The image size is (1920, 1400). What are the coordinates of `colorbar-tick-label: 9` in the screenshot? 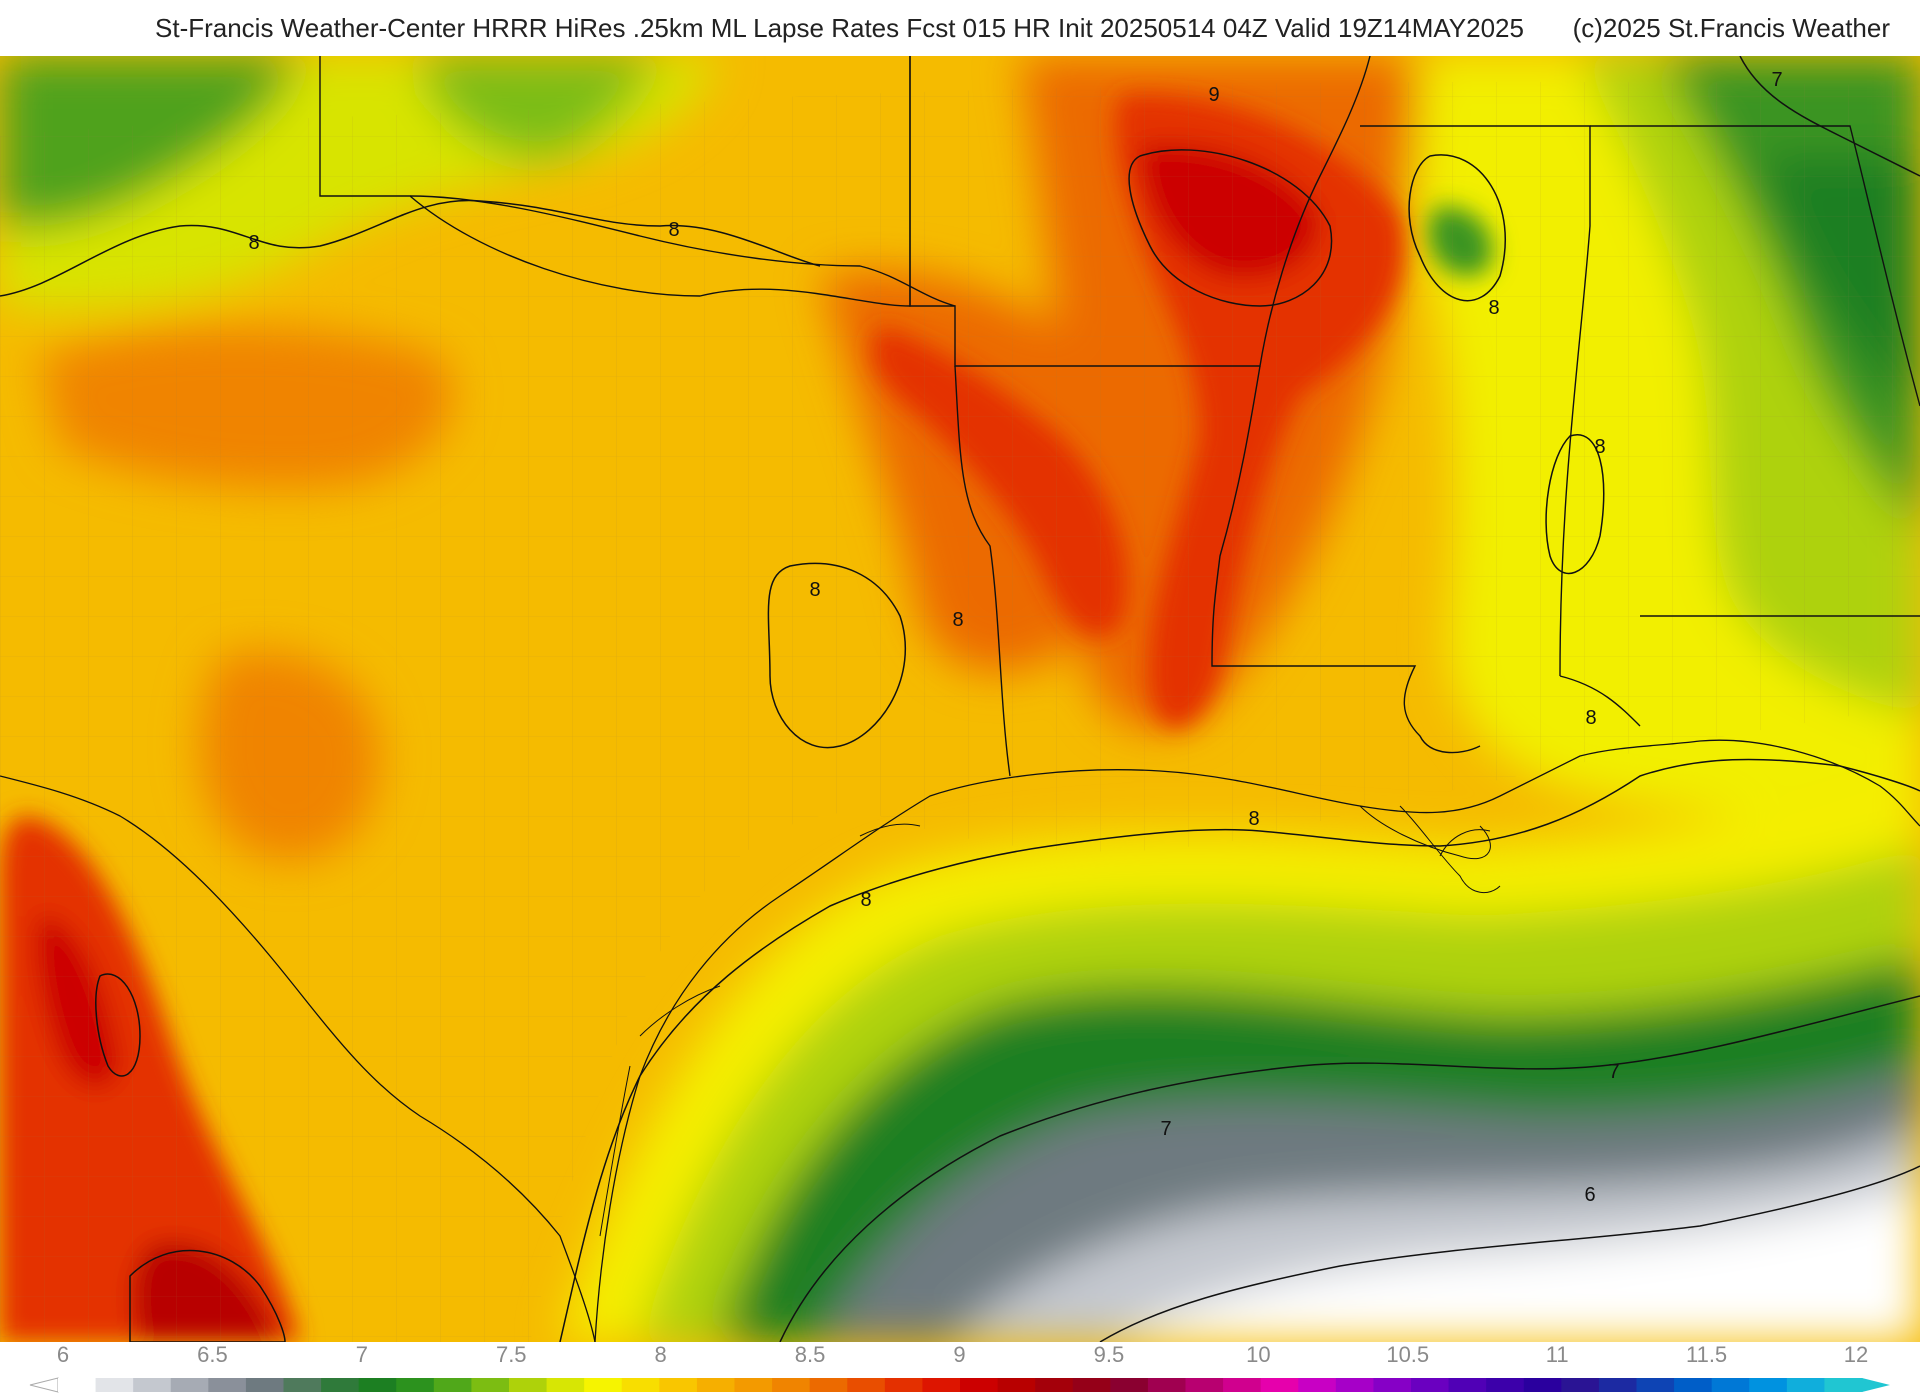 It's located at (959, 1354).